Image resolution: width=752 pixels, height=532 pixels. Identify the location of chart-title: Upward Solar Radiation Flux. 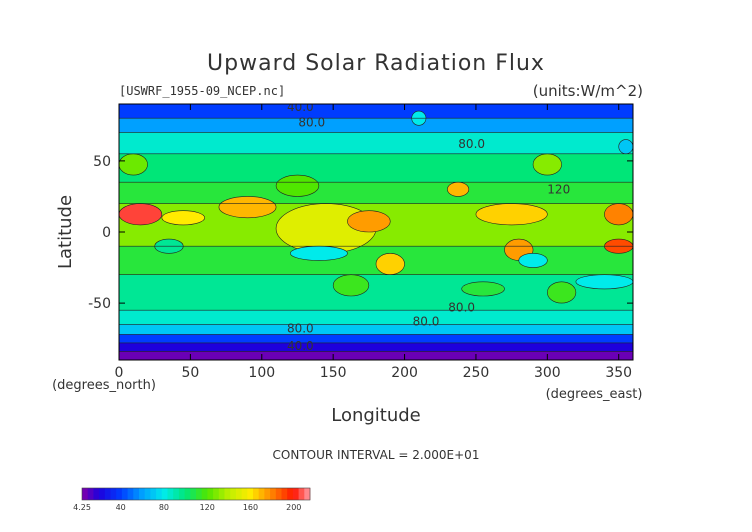
(376, 63).